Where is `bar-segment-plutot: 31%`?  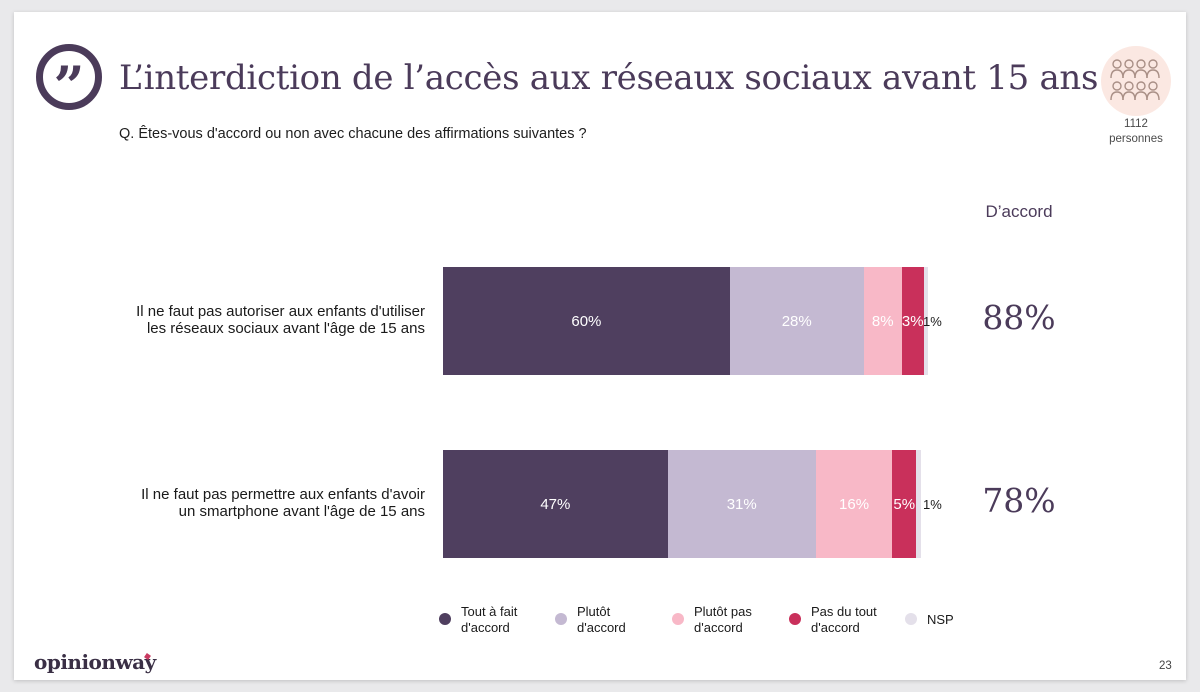
bar-segment-plutot: 31% is located at coordinates (741, 504).